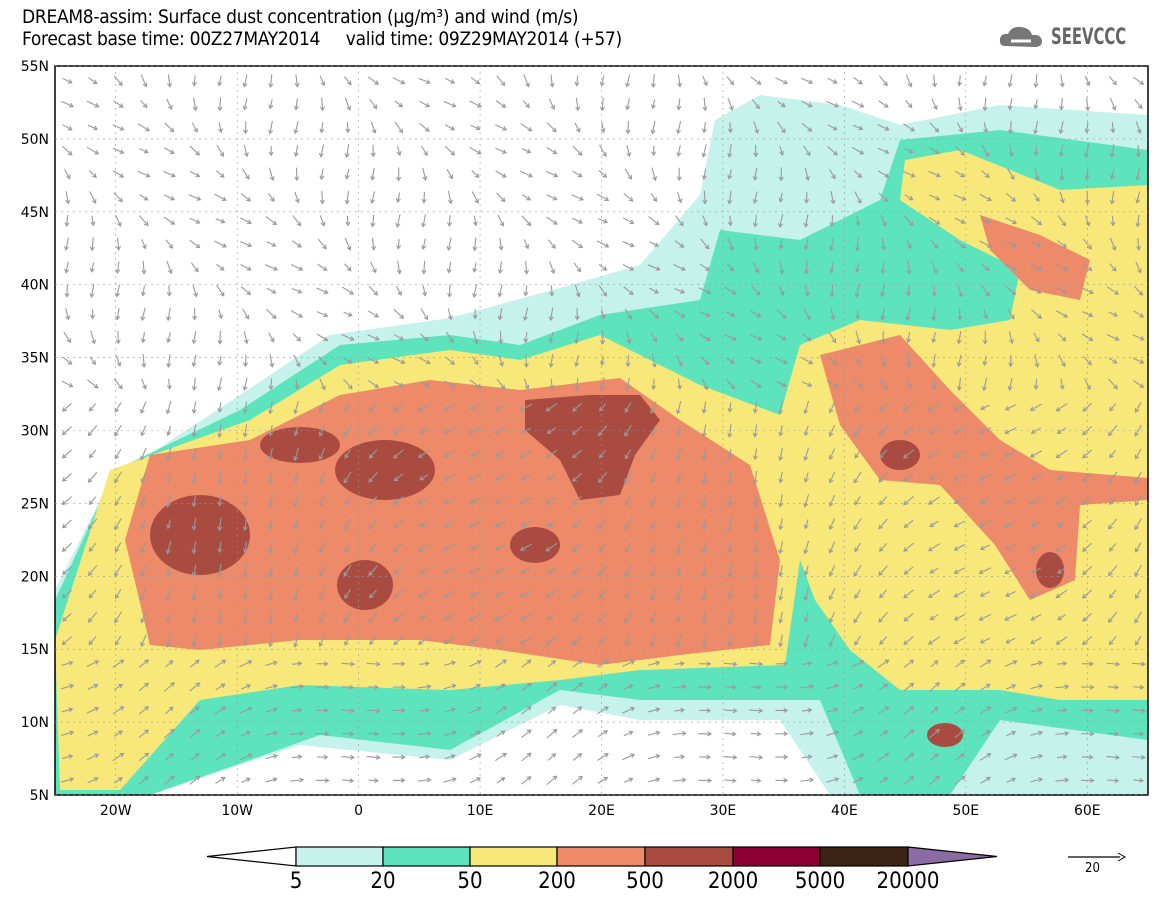 The image size is (1165, 907). What do you see at coordinates (645, 881) in the screenshot?
I see `colorbar-level-label: 500` at bounding box center [645, 881].